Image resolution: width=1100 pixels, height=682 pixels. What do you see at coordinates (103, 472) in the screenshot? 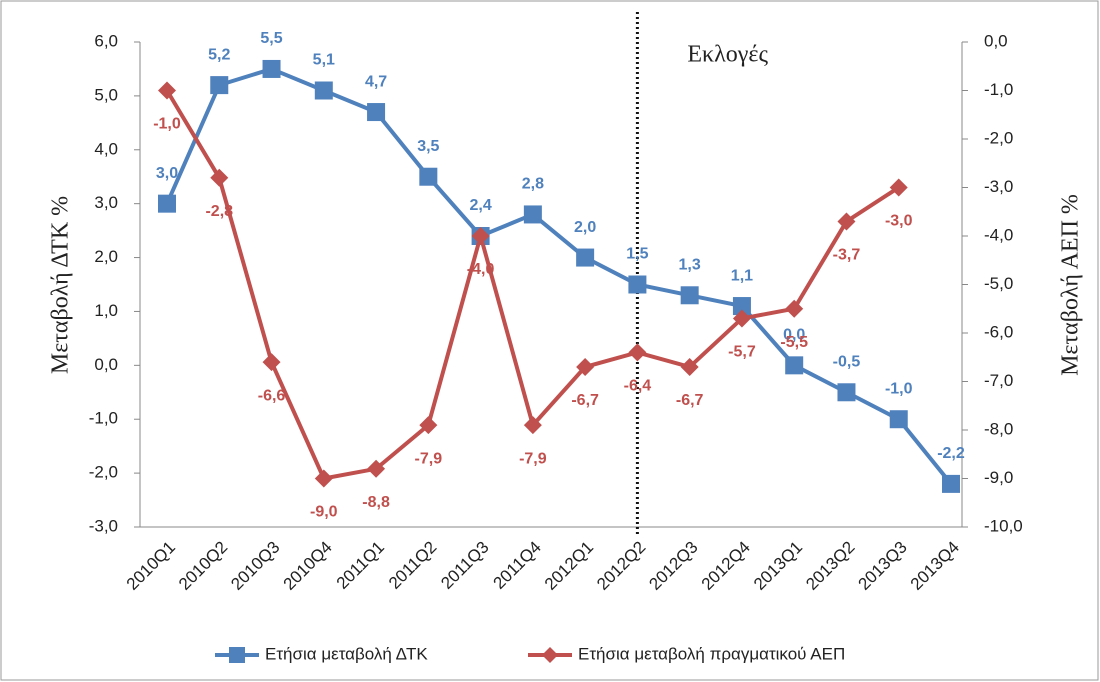
I see `y-tick-label: -2,0` at bounding box center [103, 472].